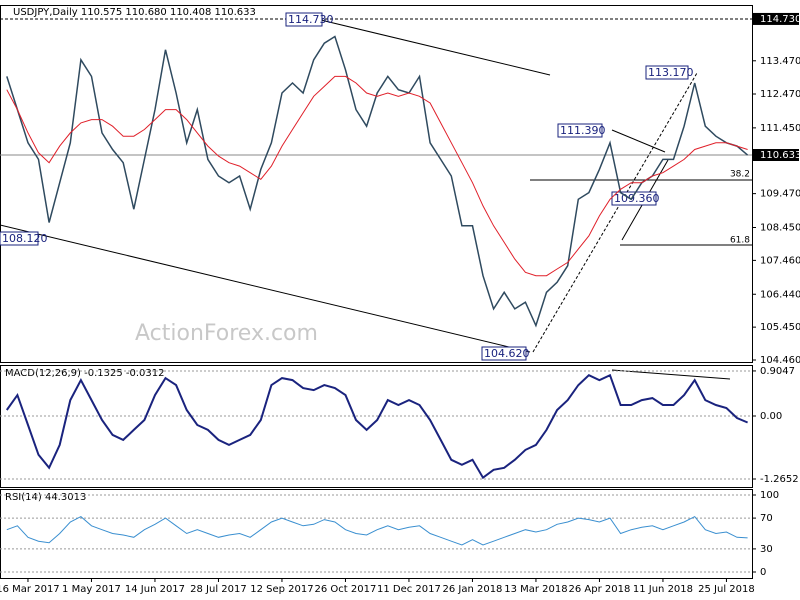 This screenshot has height=600, width=800. What do you see at coordinates (779, 479) in the screenshot?
I see `y-tick-label: -1.2652` at bounding box center [779, 479].